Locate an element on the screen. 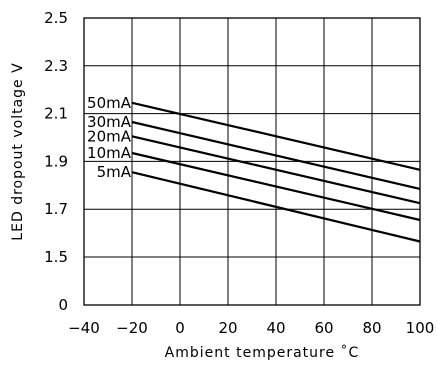 Image resolution: width=437 pixels, height=365 pixels. series-label: 50mA is located at coordinates (109, 103).